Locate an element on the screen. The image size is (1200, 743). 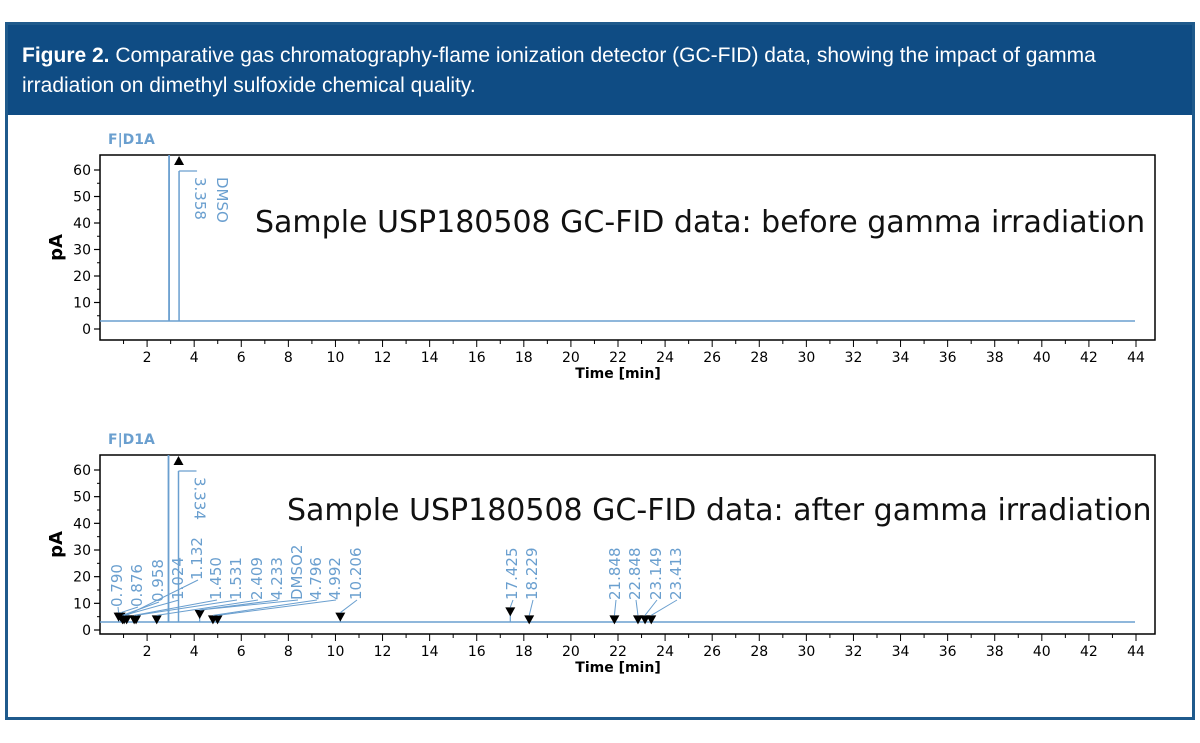
y-tick-label: 0 is located at coordinates (86, 330).